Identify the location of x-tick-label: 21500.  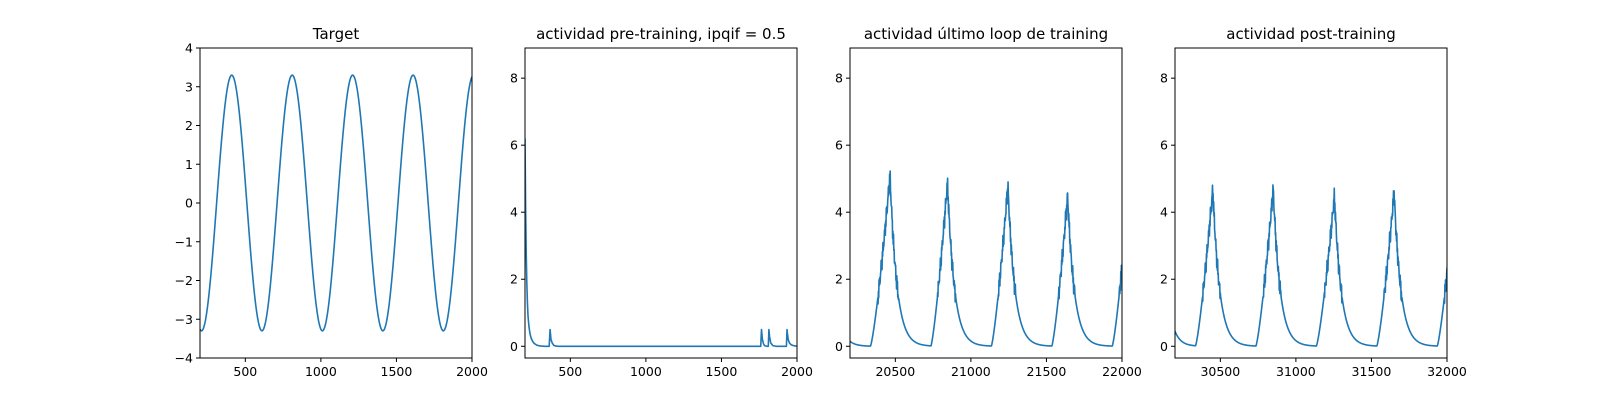
(1047, 371).